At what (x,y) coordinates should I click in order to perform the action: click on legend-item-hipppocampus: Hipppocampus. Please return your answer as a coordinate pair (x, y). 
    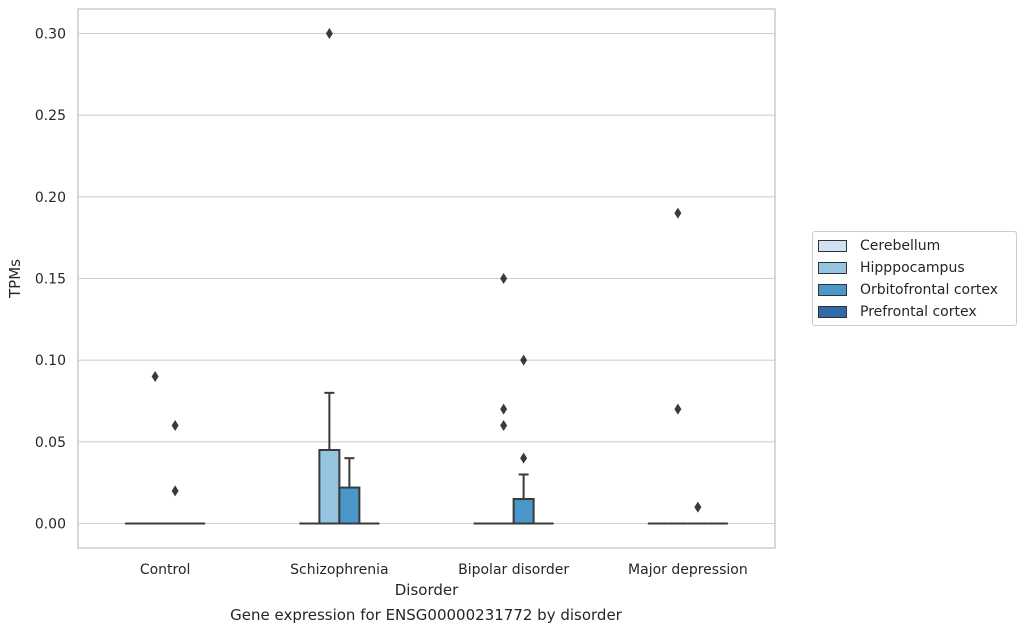
    Looking at the image, I should click on (891, 268).